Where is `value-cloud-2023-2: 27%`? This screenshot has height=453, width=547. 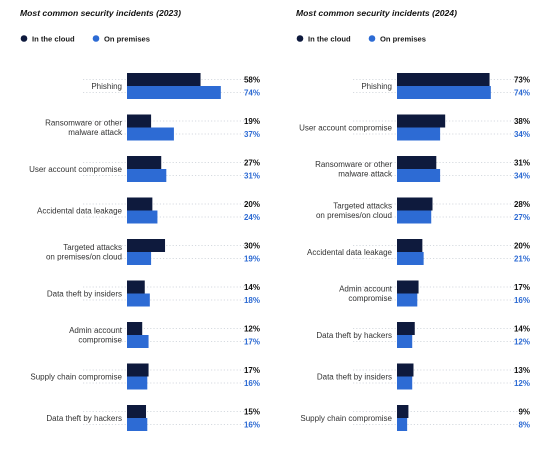
value-cloud-2023-2: 27% is located at coordinates (252, 162).